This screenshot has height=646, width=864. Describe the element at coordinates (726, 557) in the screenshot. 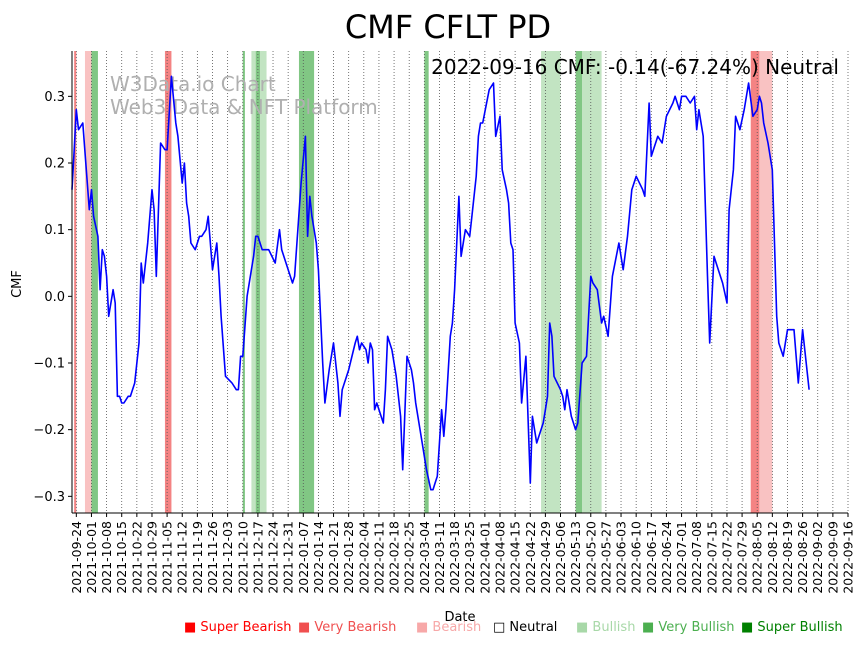

I see `x-tick-label-43: 2022-07-22` at that location.